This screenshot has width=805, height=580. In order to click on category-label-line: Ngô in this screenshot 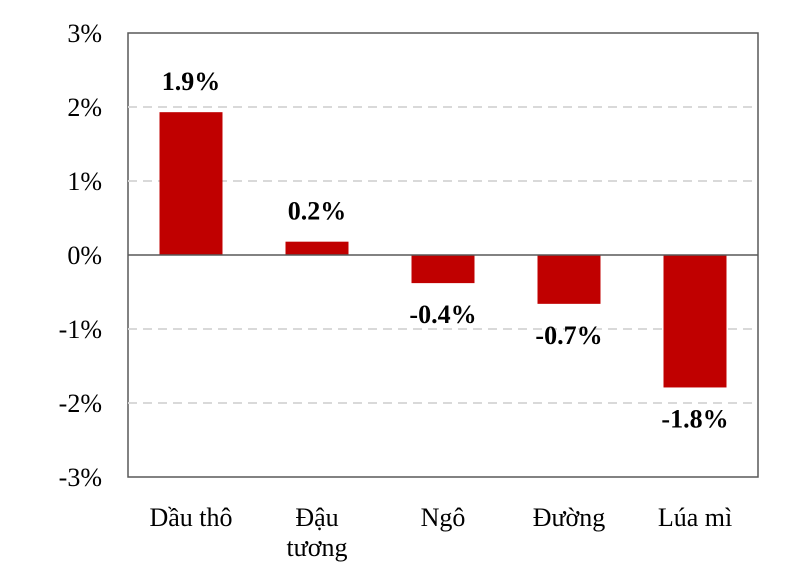, I will do `click(443, 517)`.